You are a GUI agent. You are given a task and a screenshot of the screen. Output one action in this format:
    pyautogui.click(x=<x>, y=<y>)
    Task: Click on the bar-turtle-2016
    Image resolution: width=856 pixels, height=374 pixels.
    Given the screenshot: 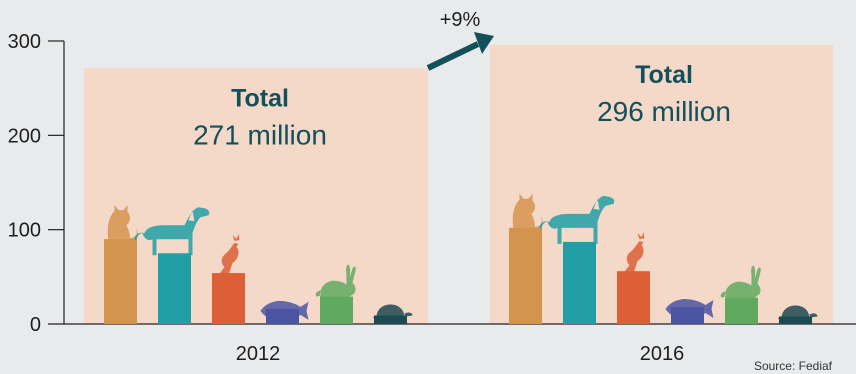 What is the action you would take?
    pyautogui.click(x=795, y=320)
    